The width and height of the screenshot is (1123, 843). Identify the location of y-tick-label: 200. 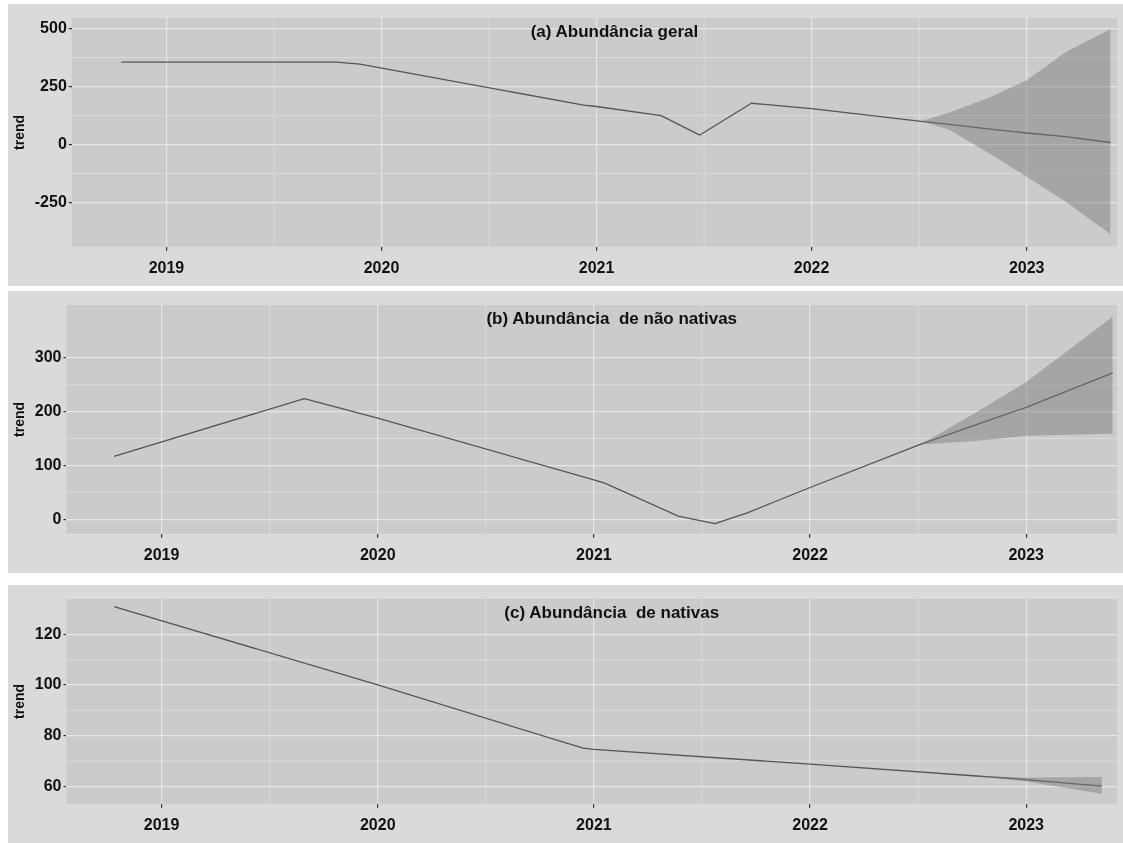
(48, 410).